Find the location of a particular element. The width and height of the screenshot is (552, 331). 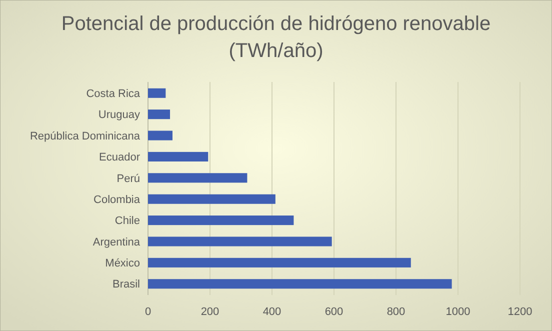

chart-title: Potencial de producción de hidrógeno renovable (TWh/año) is located at coordinates (276, 37).